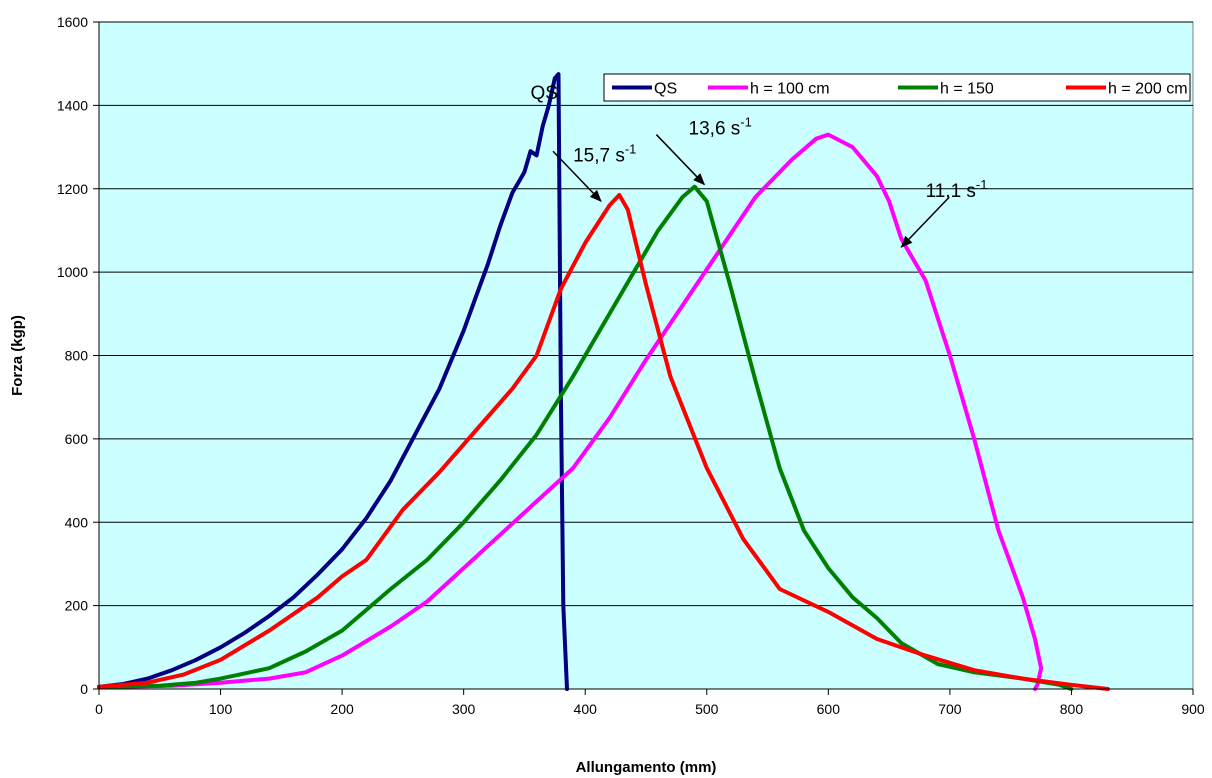 Image resolution: width=1212 pixels, height=778 pixels. I want to click on y-tick-label: 0, so click(84, 689).